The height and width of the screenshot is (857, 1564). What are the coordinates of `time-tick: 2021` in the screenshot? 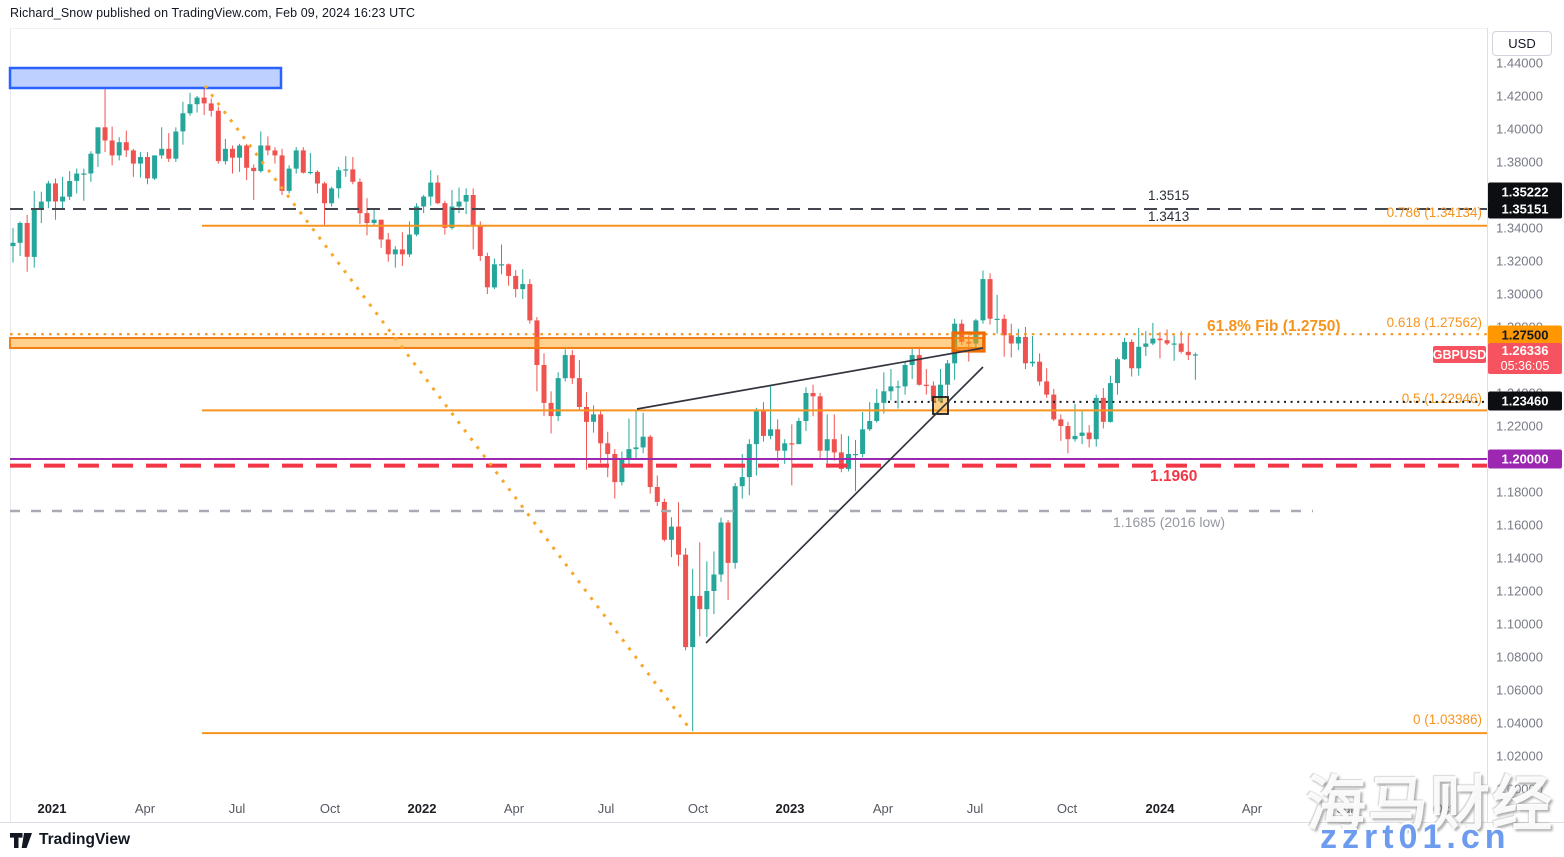 It's located at (52, 808).